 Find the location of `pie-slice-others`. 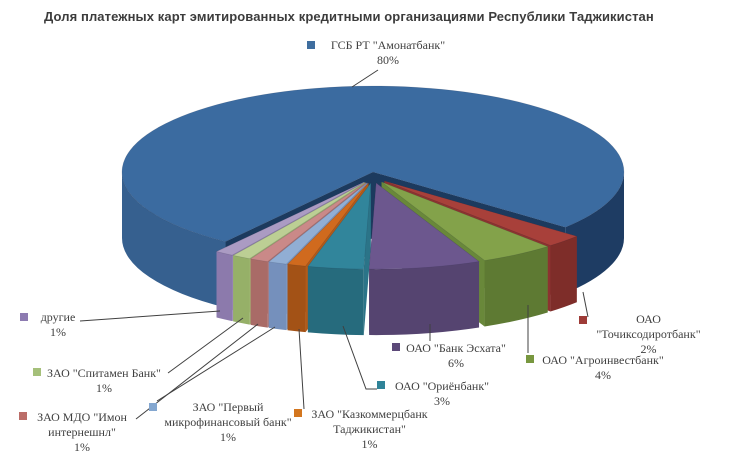

pie-slice-others is located at coordinates (290, 218).